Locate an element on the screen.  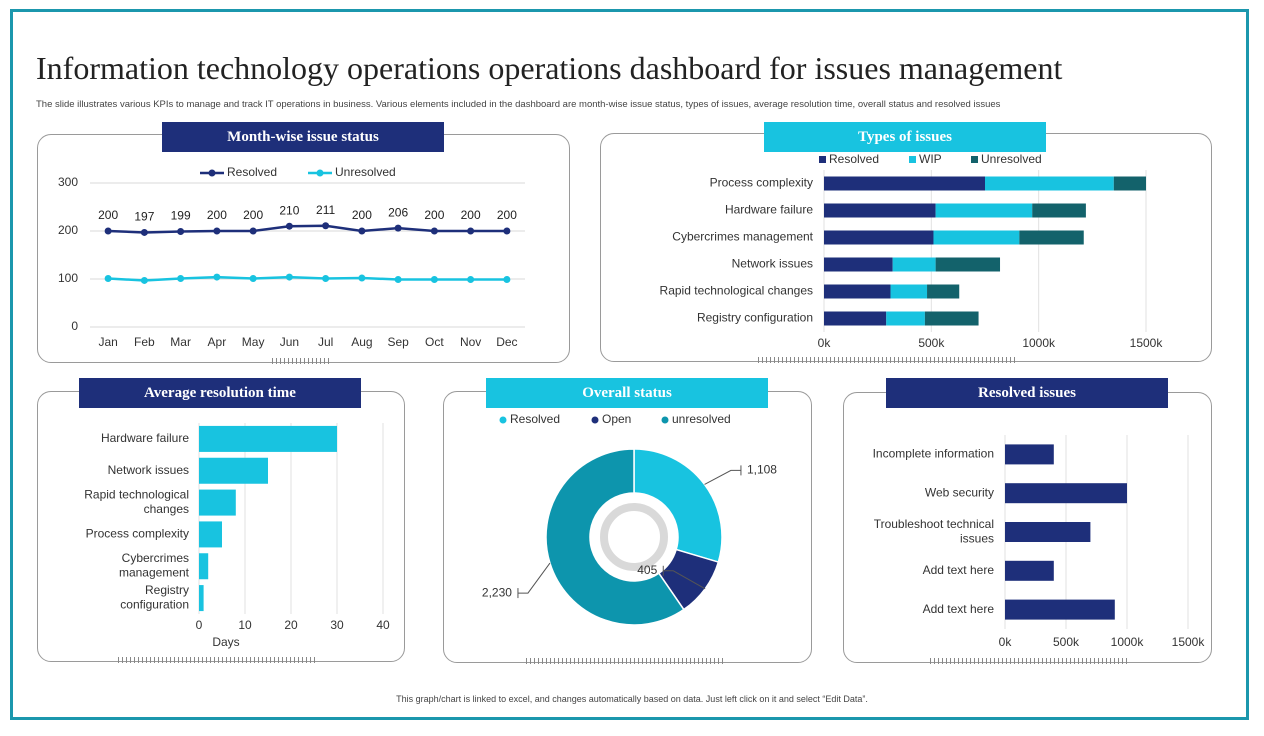
month-series-line-unresolved is located at coordinates (307, 278).